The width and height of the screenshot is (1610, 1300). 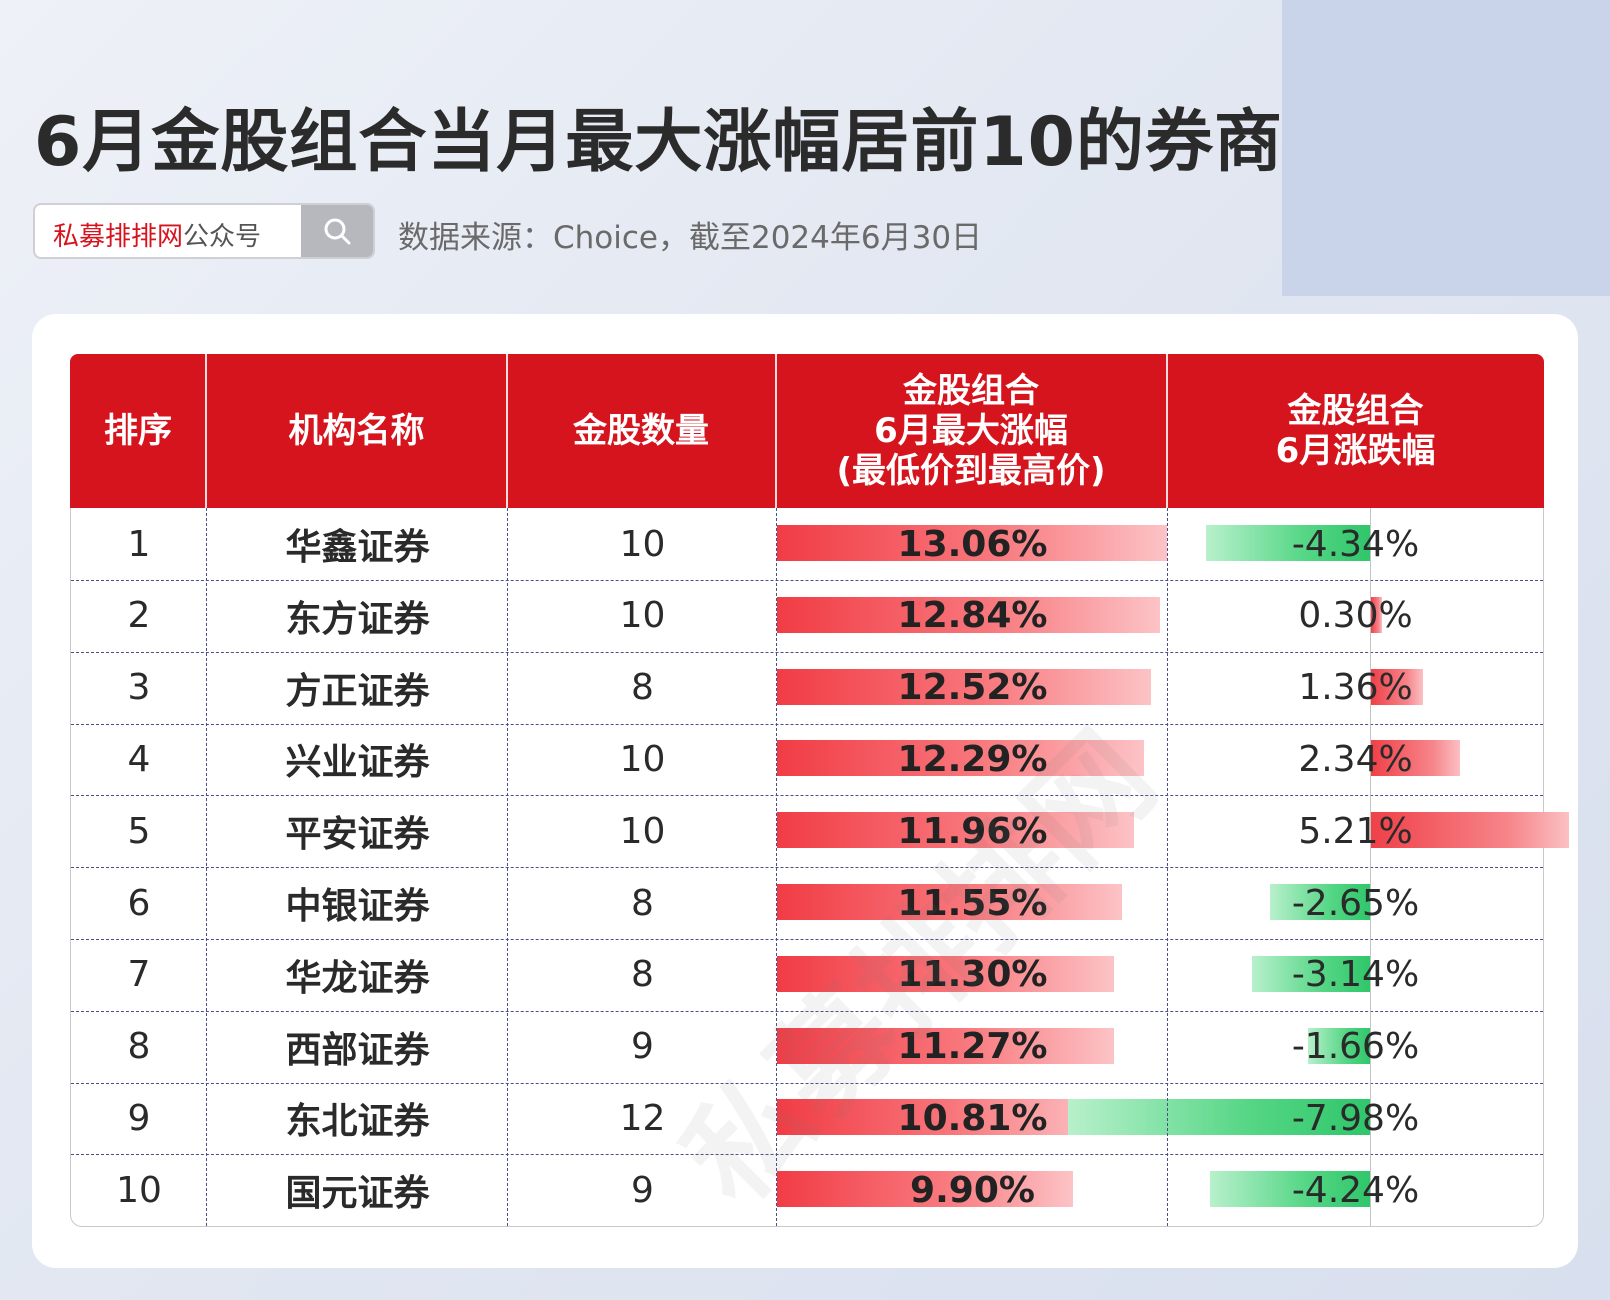 What do you see at coordinates (357, 1122) in the screenshot?
I see `broker-name: 东北证券` at bounding box center [357, 1122].